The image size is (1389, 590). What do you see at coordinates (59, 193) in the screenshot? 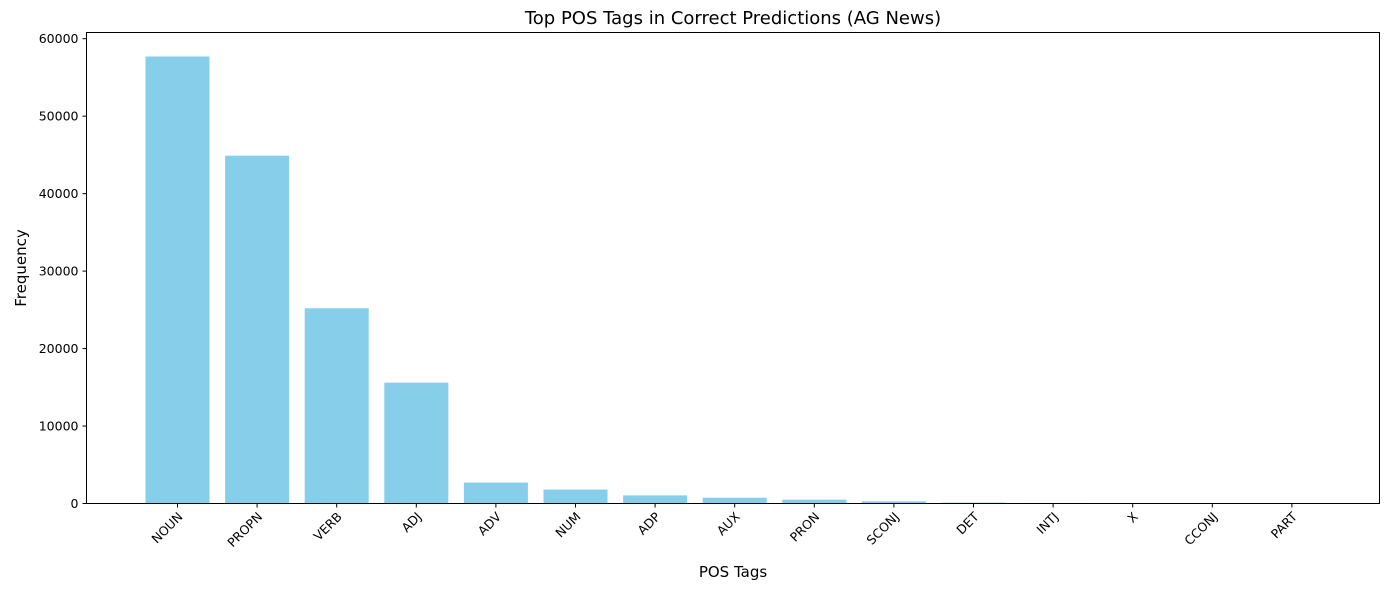
I see `y-tick-label-40000: 40000` at bounding box center [59, 193].